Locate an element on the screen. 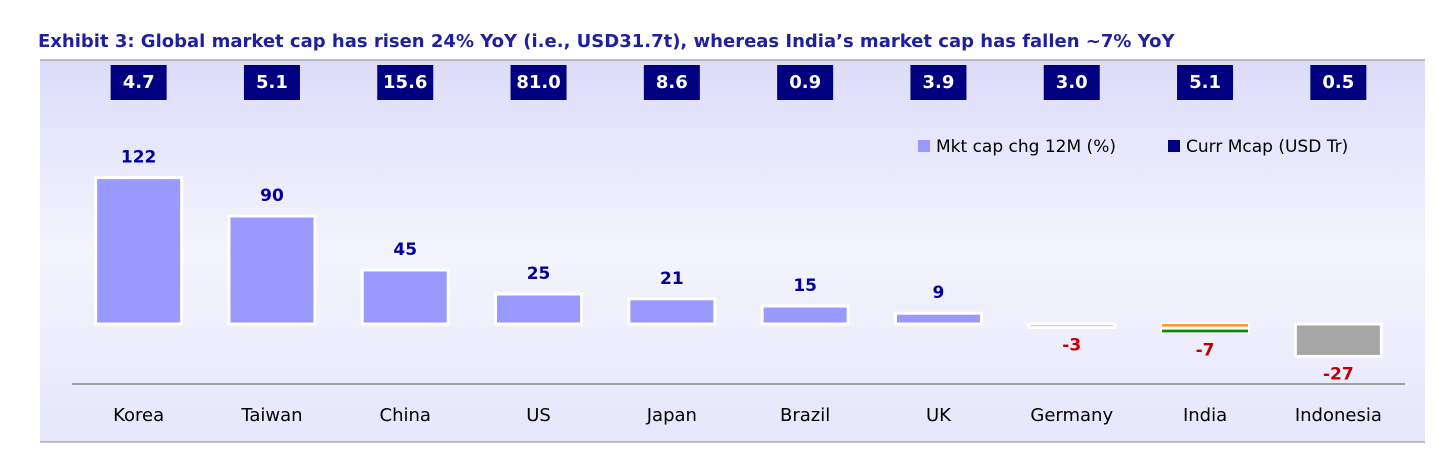 The image size is (1448, 474). x-tick-label: Germany is located at coordinates (1071, 415).